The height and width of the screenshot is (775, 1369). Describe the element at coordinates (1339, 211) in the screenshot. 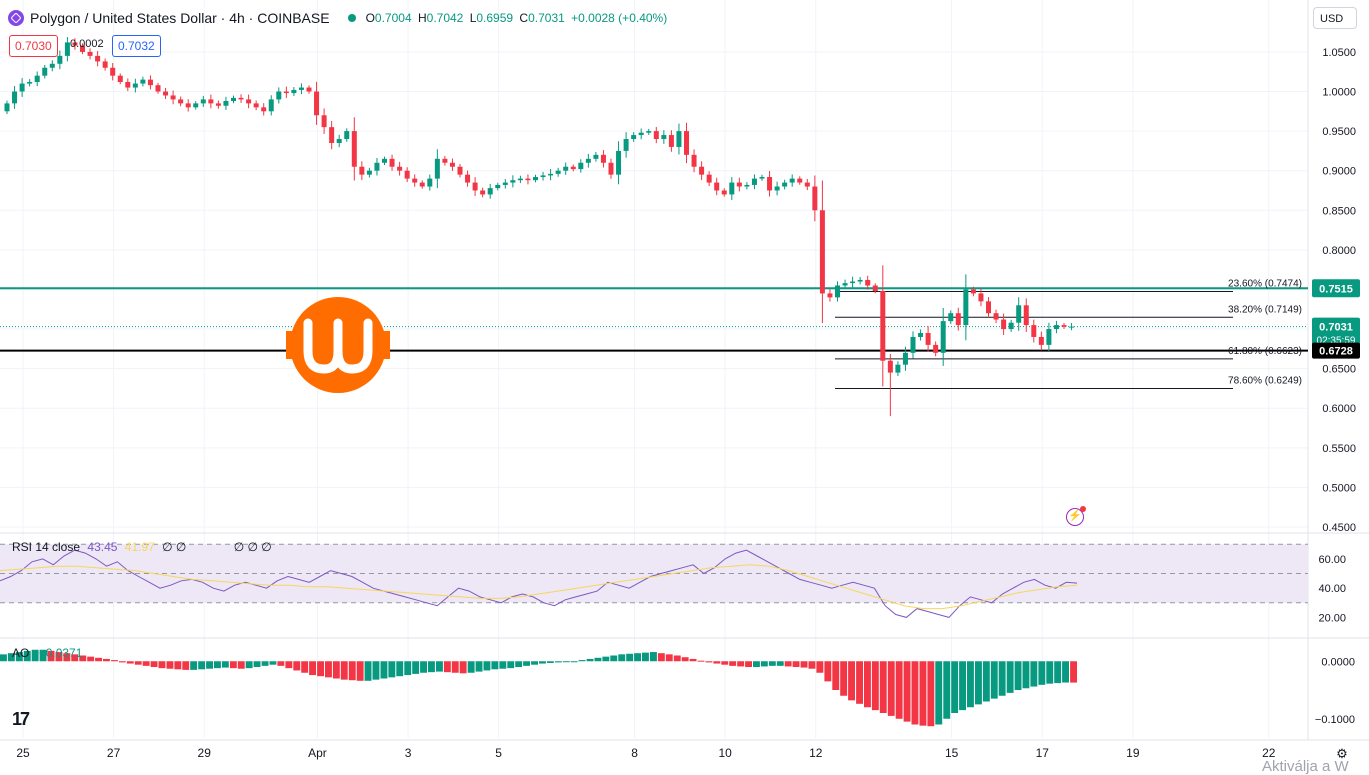

I see `price-tick-label: 0.8500` at that location.